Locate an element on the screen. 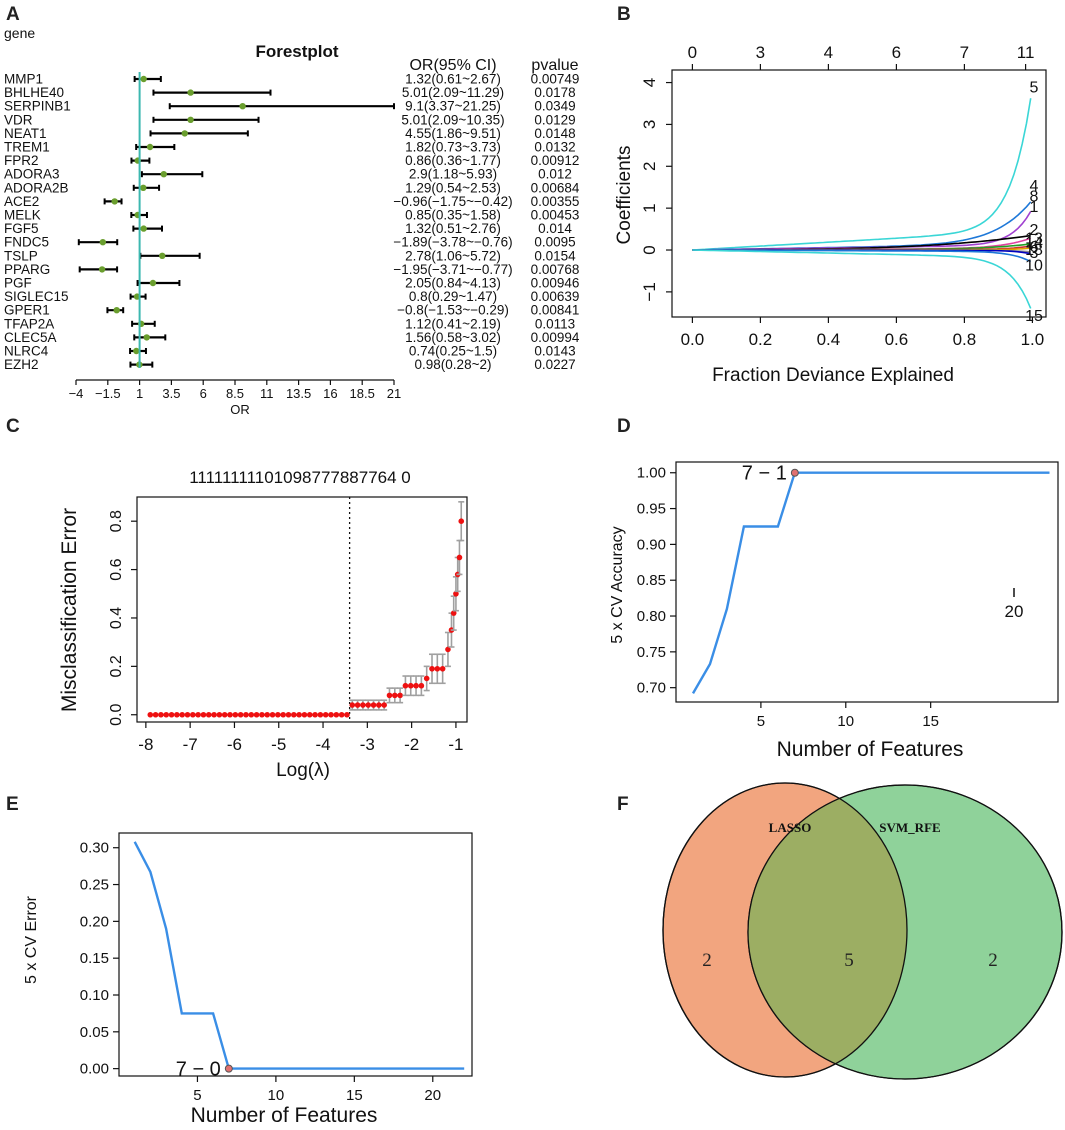  forest-or-value: −1.89(−3.78~−0.76) is located at coordinates (452, 242).